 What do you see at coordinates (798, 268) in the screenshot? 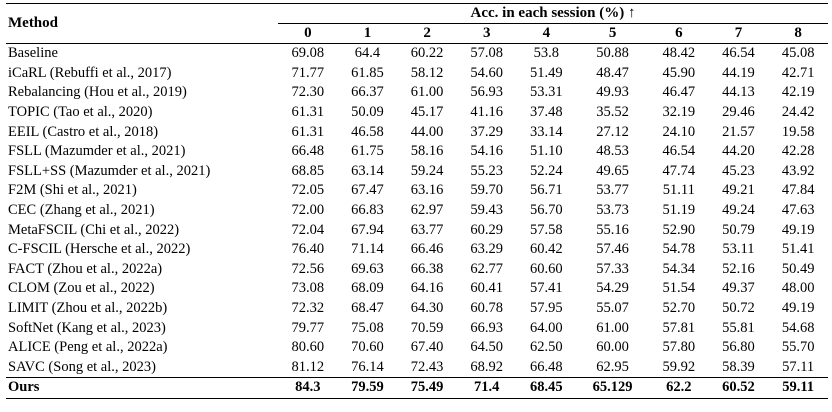
I see `value-cell: 50.49` at bounding box center [798, 268].